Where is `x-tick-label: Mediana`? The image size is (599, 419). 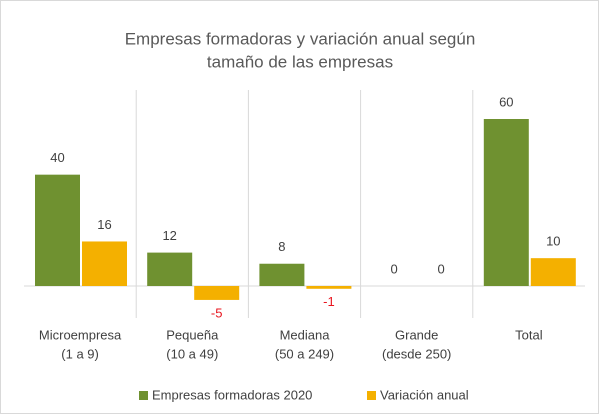 x-tick-label: Mediana is located at coordinates (305, 334).